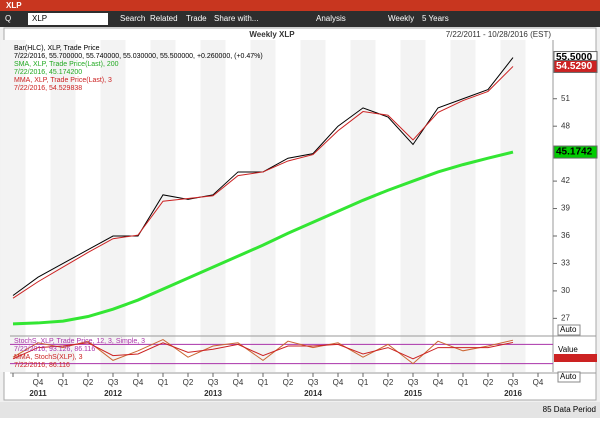 The image size is (600, 423). I want to click on toolbar, so click(300, 19).